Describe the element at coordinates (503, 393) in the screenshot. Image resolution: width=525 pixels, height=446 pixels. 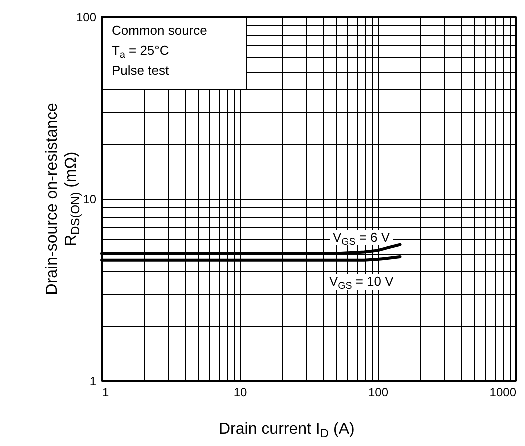
I see `x-tick-label: 1000` at that location.